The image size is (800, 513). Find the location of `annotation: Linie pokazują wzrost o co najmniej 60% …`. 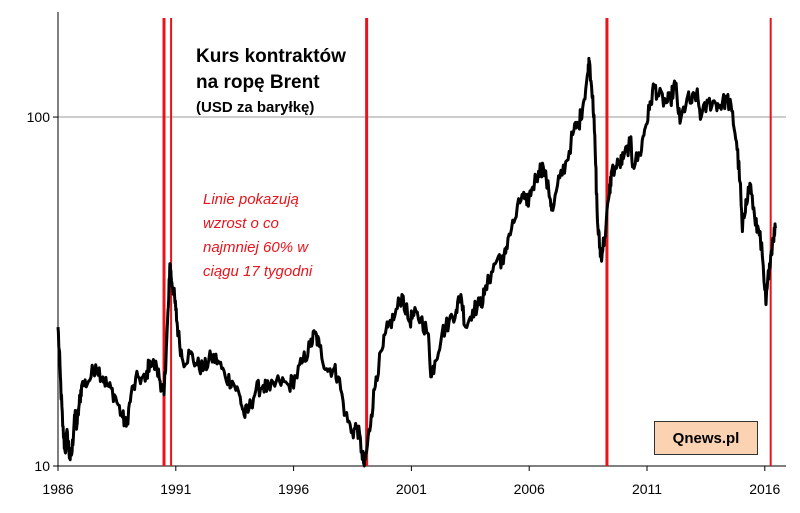

annotation: Linie pokazują wzrost o co najmniej 60% … is located at coordinates (258, 235).